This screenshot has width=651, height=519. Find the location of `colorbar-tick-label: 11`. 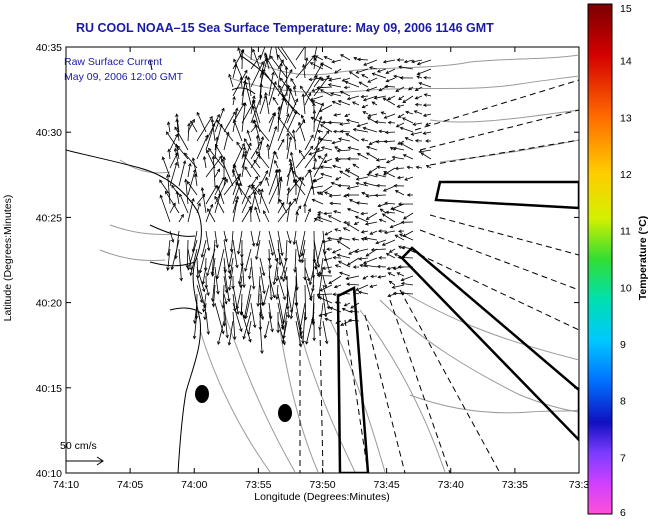

colorbar-tick-label: 11 is located at coordinates (625, 232).